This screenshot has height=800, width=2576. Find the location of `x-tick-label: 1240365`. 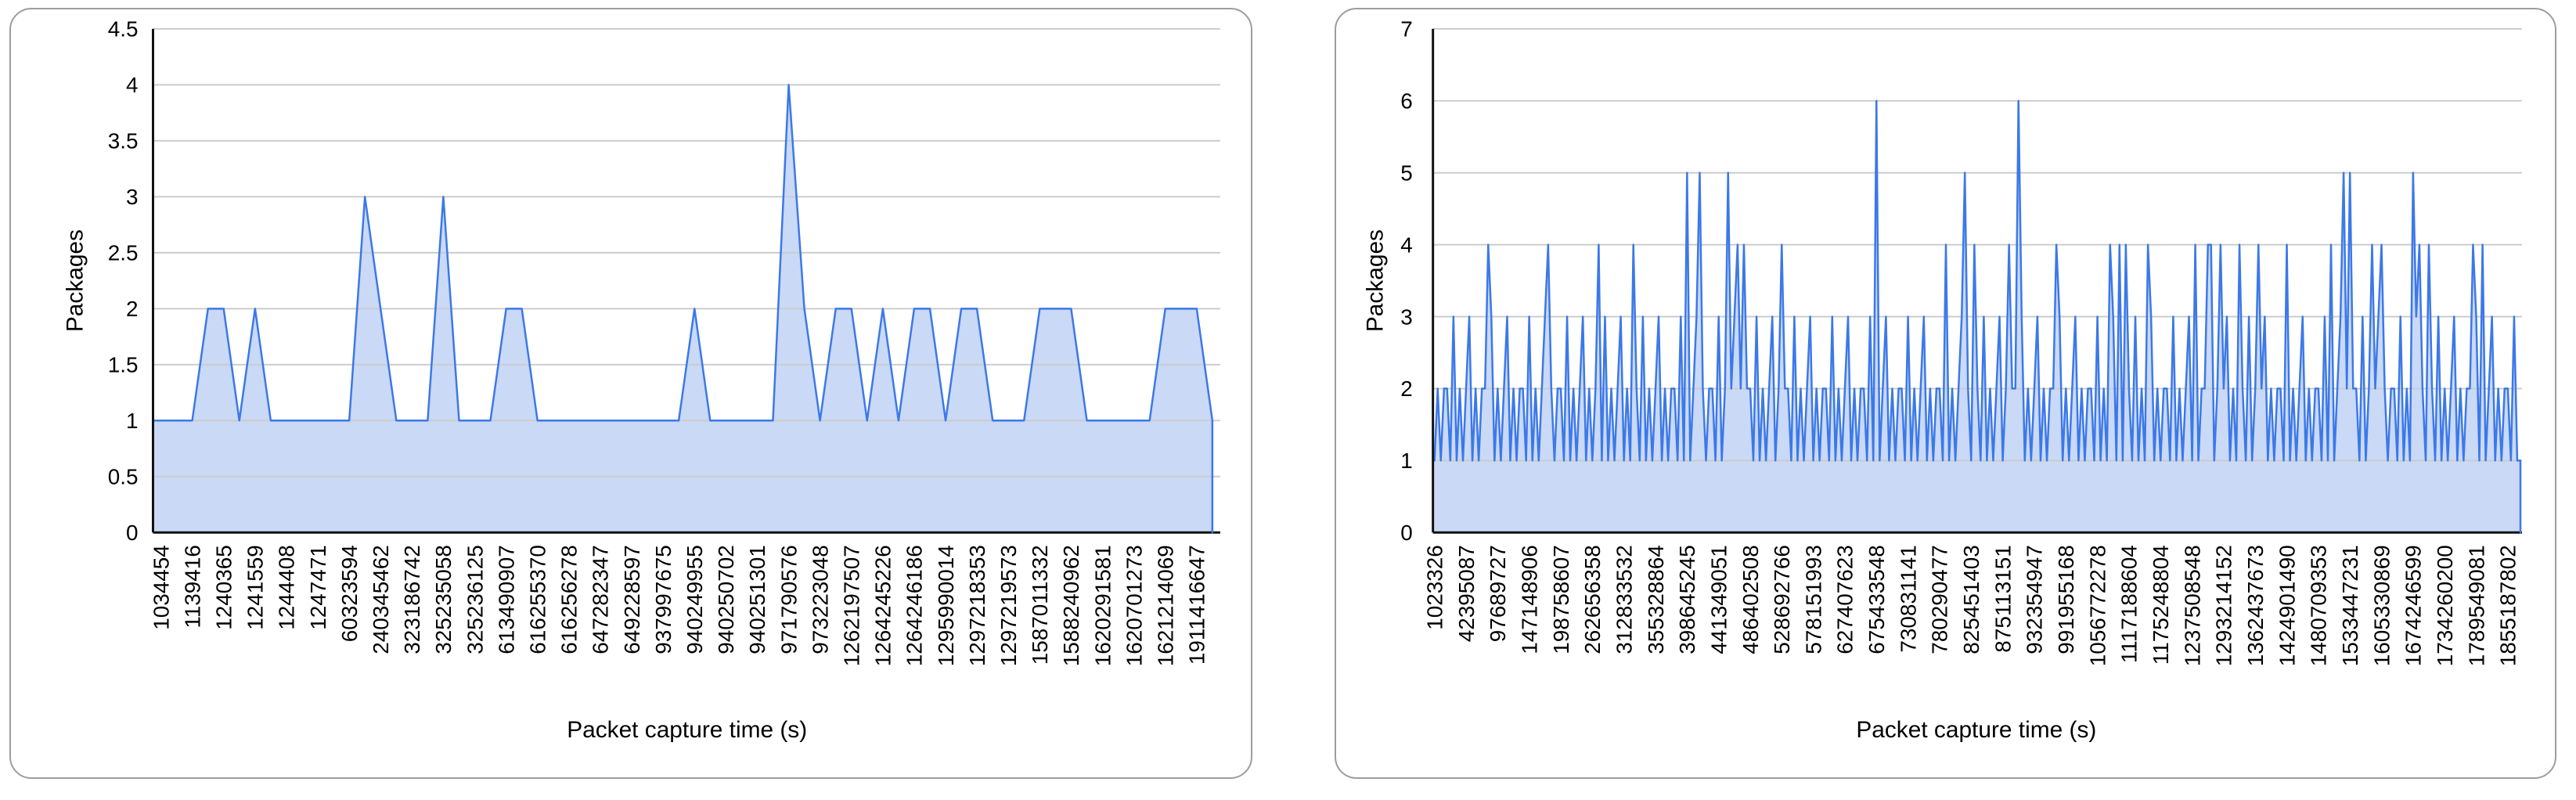

x-tick-label: 1240365 is located at coordinates (223, 587).